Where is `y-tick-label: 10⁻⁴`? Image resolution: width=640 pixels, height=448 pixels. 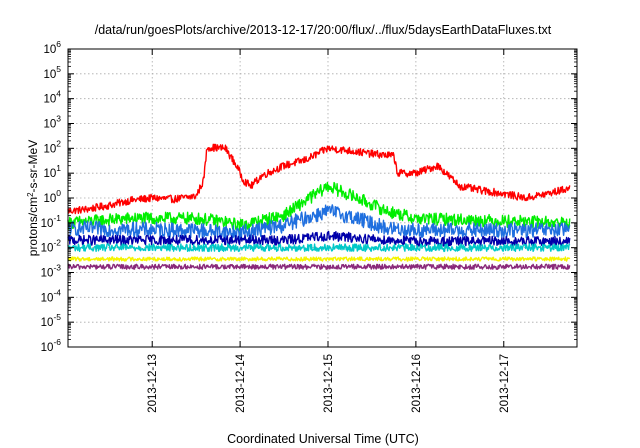
y-tick-label: 10⁻⁴ is located at coordinates (51, 295).